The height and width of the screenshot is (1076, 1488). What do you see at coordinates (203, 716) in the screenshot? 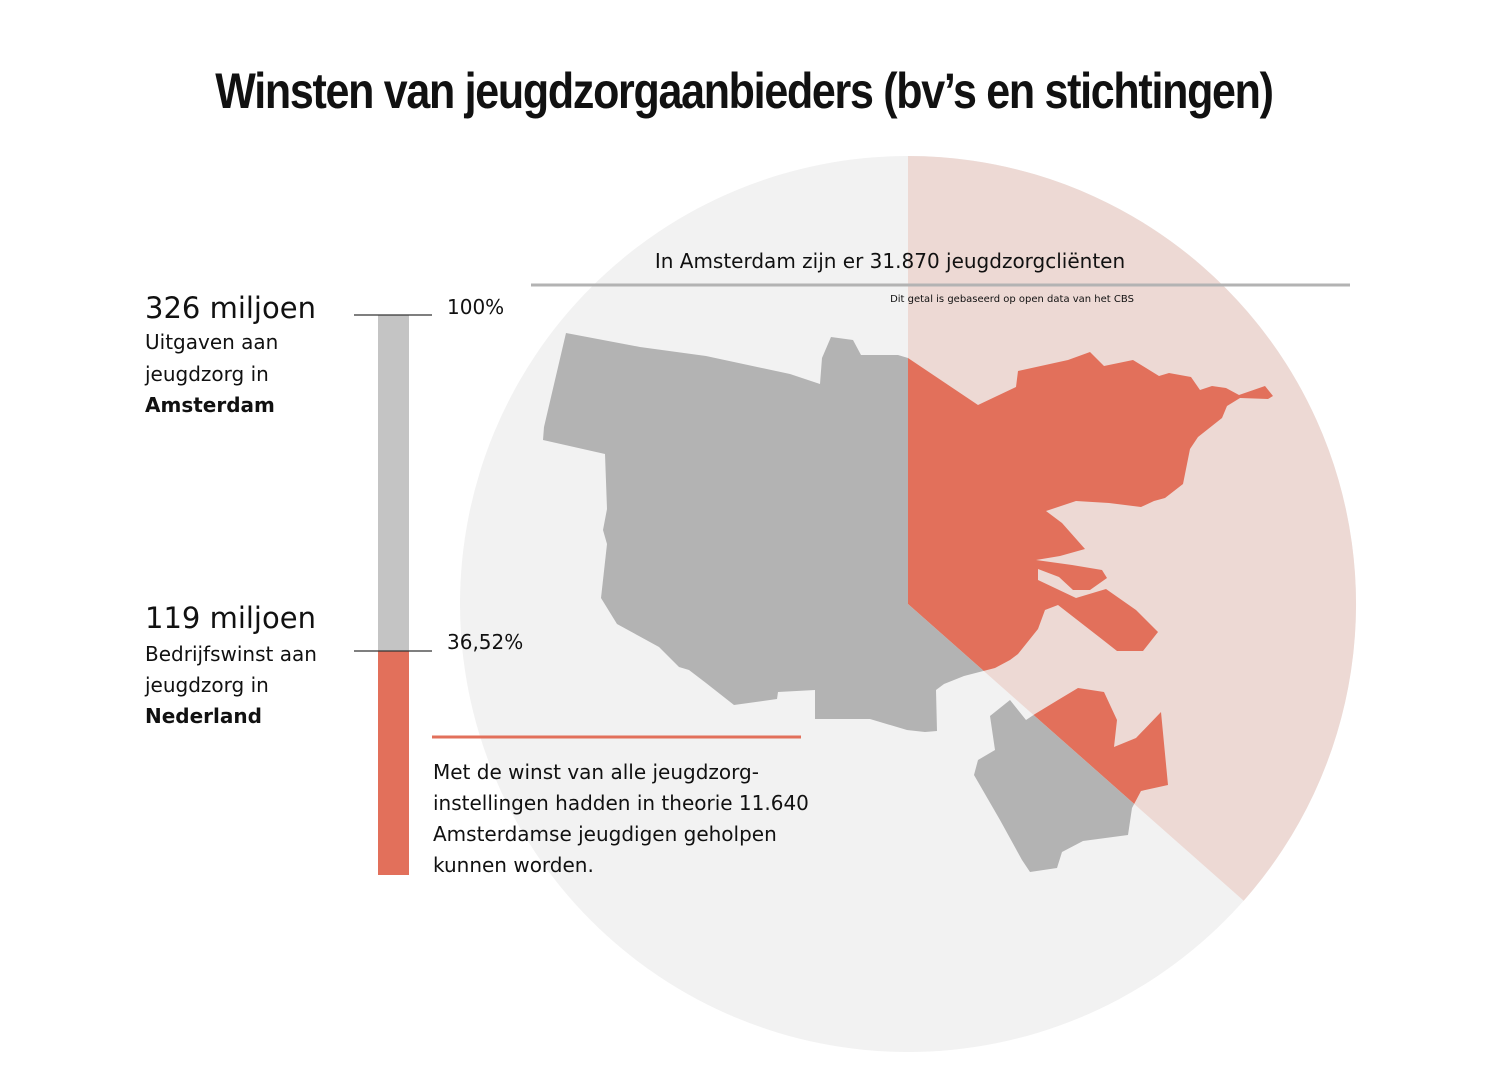
I see `part-desc-bold: Nederland` at bounding box center [203, 716].